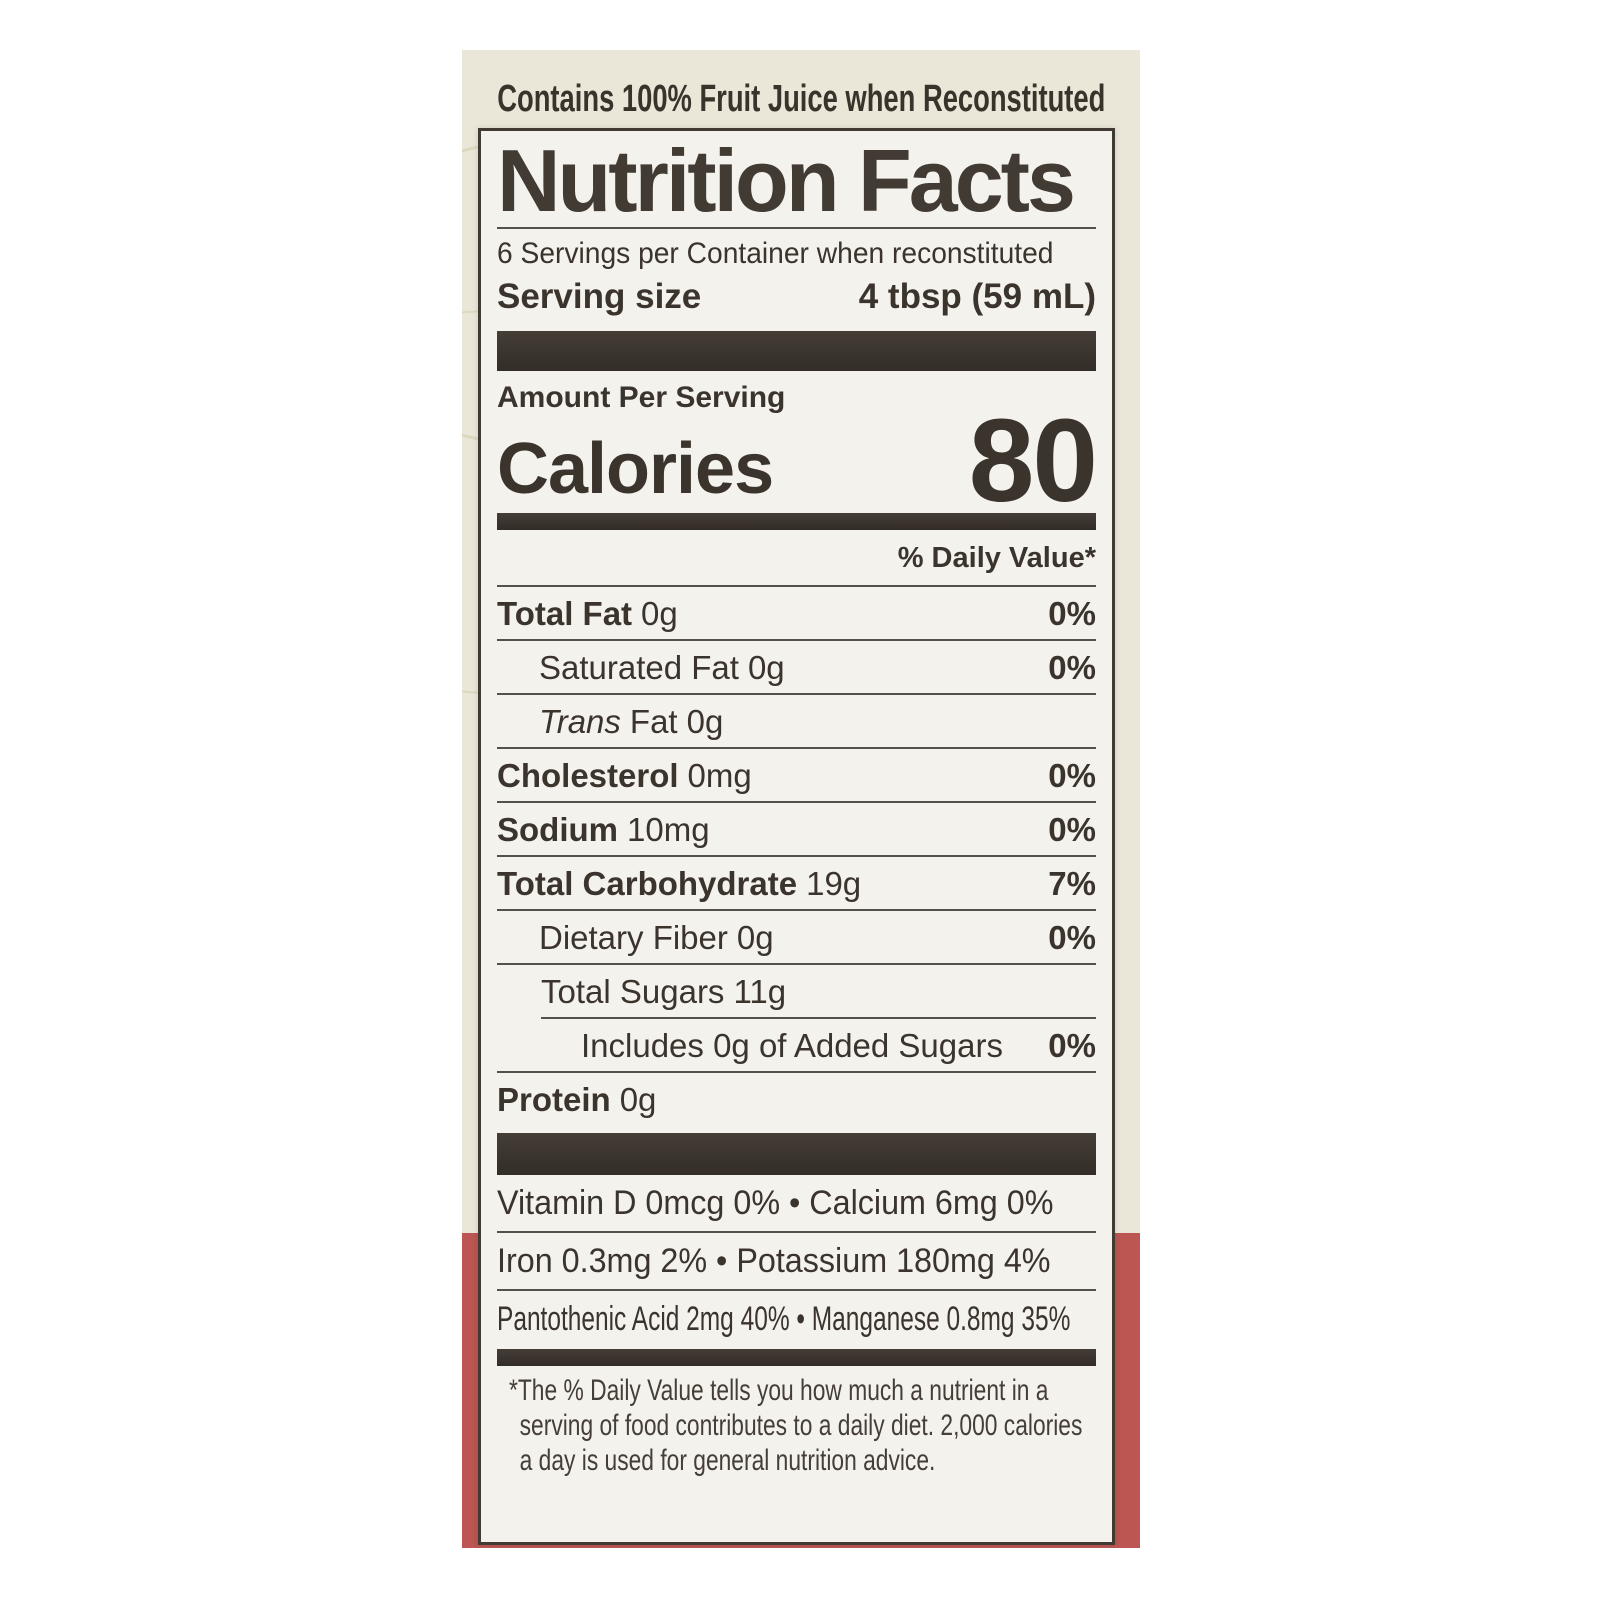 Image resolution: width=1600 pixels, height=1600 pixels. Describe the element at coordinates (786, 180) in the screenshot. I see `nutrition-facts-title: Nutrition Facts` at that location.